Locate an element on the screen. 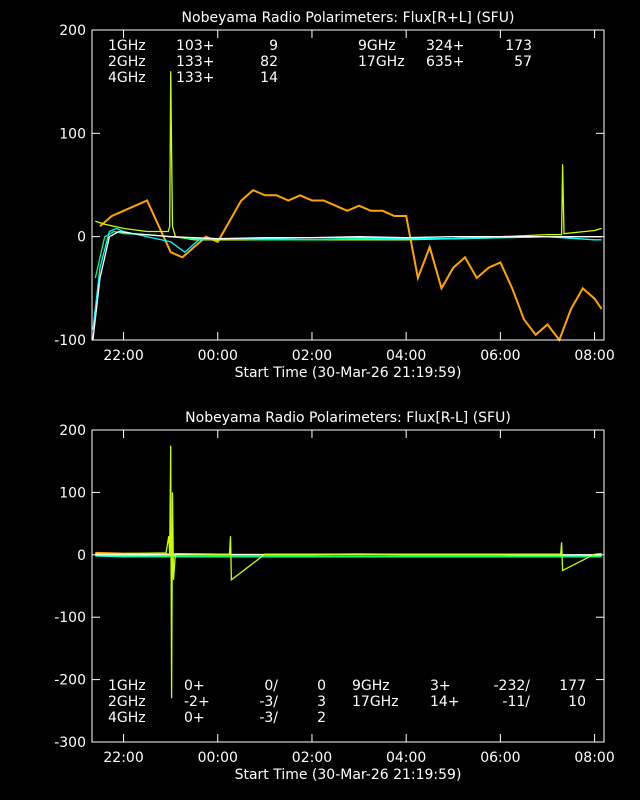  y-tick-label: -200 is located at coordinates (70, 681).